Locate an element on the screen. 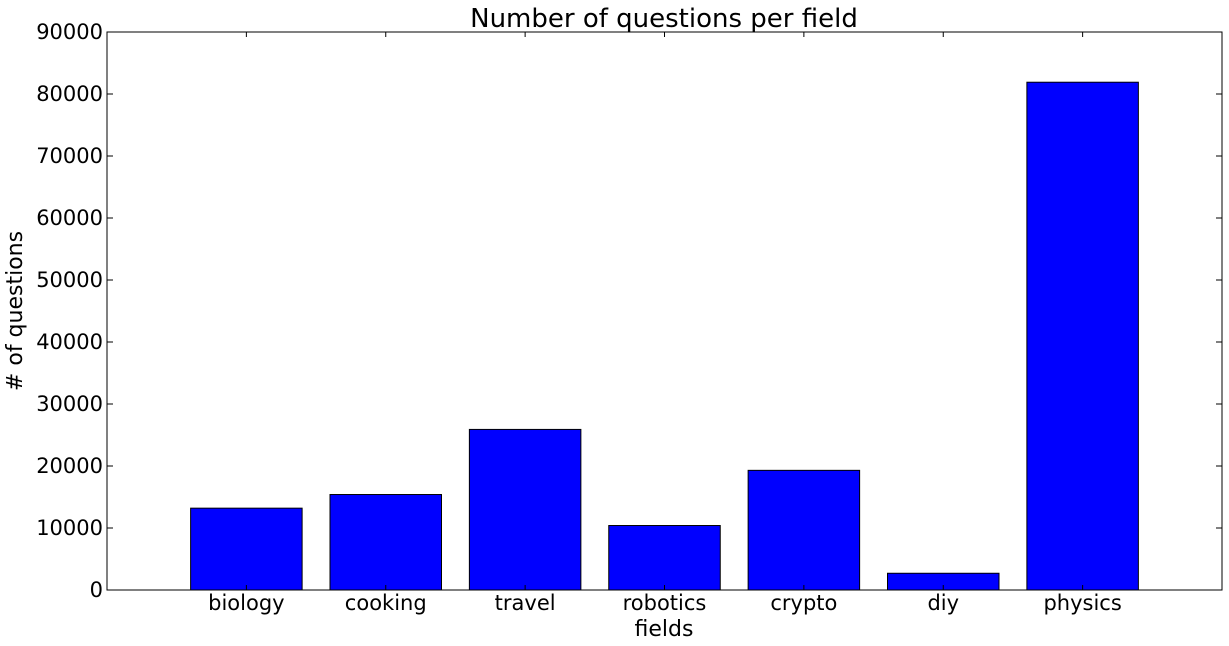 This screenshot has width=1229, height=646. x-tick-label: physics is located at coordinates (1082, 603).